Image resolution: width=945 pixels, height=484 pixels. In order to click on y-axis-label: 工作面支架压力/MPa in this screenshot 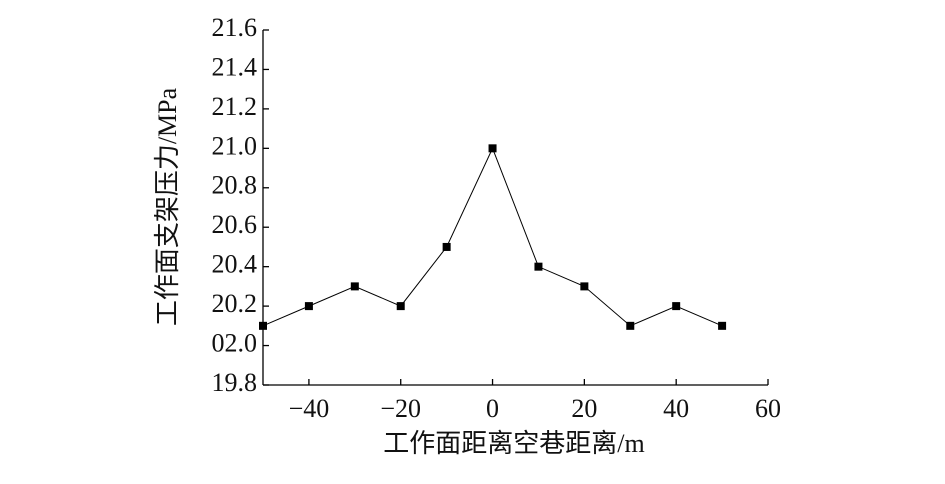, I will do `click(167, 206)`.